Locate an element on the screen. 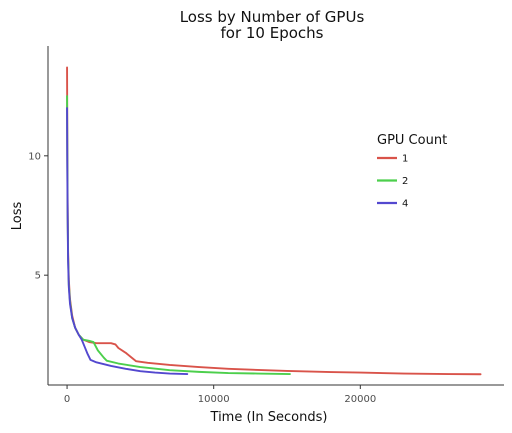 The height and width of the screenshot is (433, 512). y-axis-ticks: 5 10 is located at coordinates (38, 216).